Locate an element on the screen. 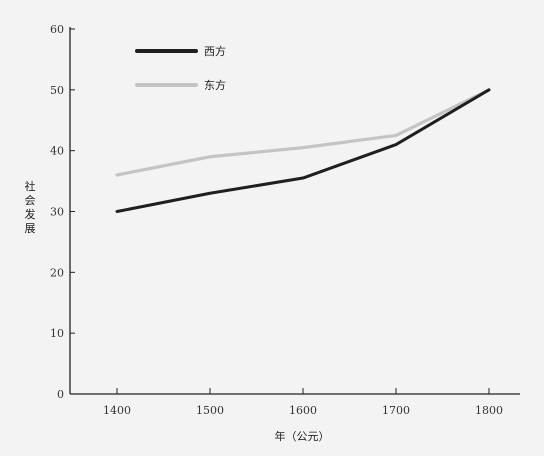  y-axis-title-char: 社 is located at coordinates (30, 186).